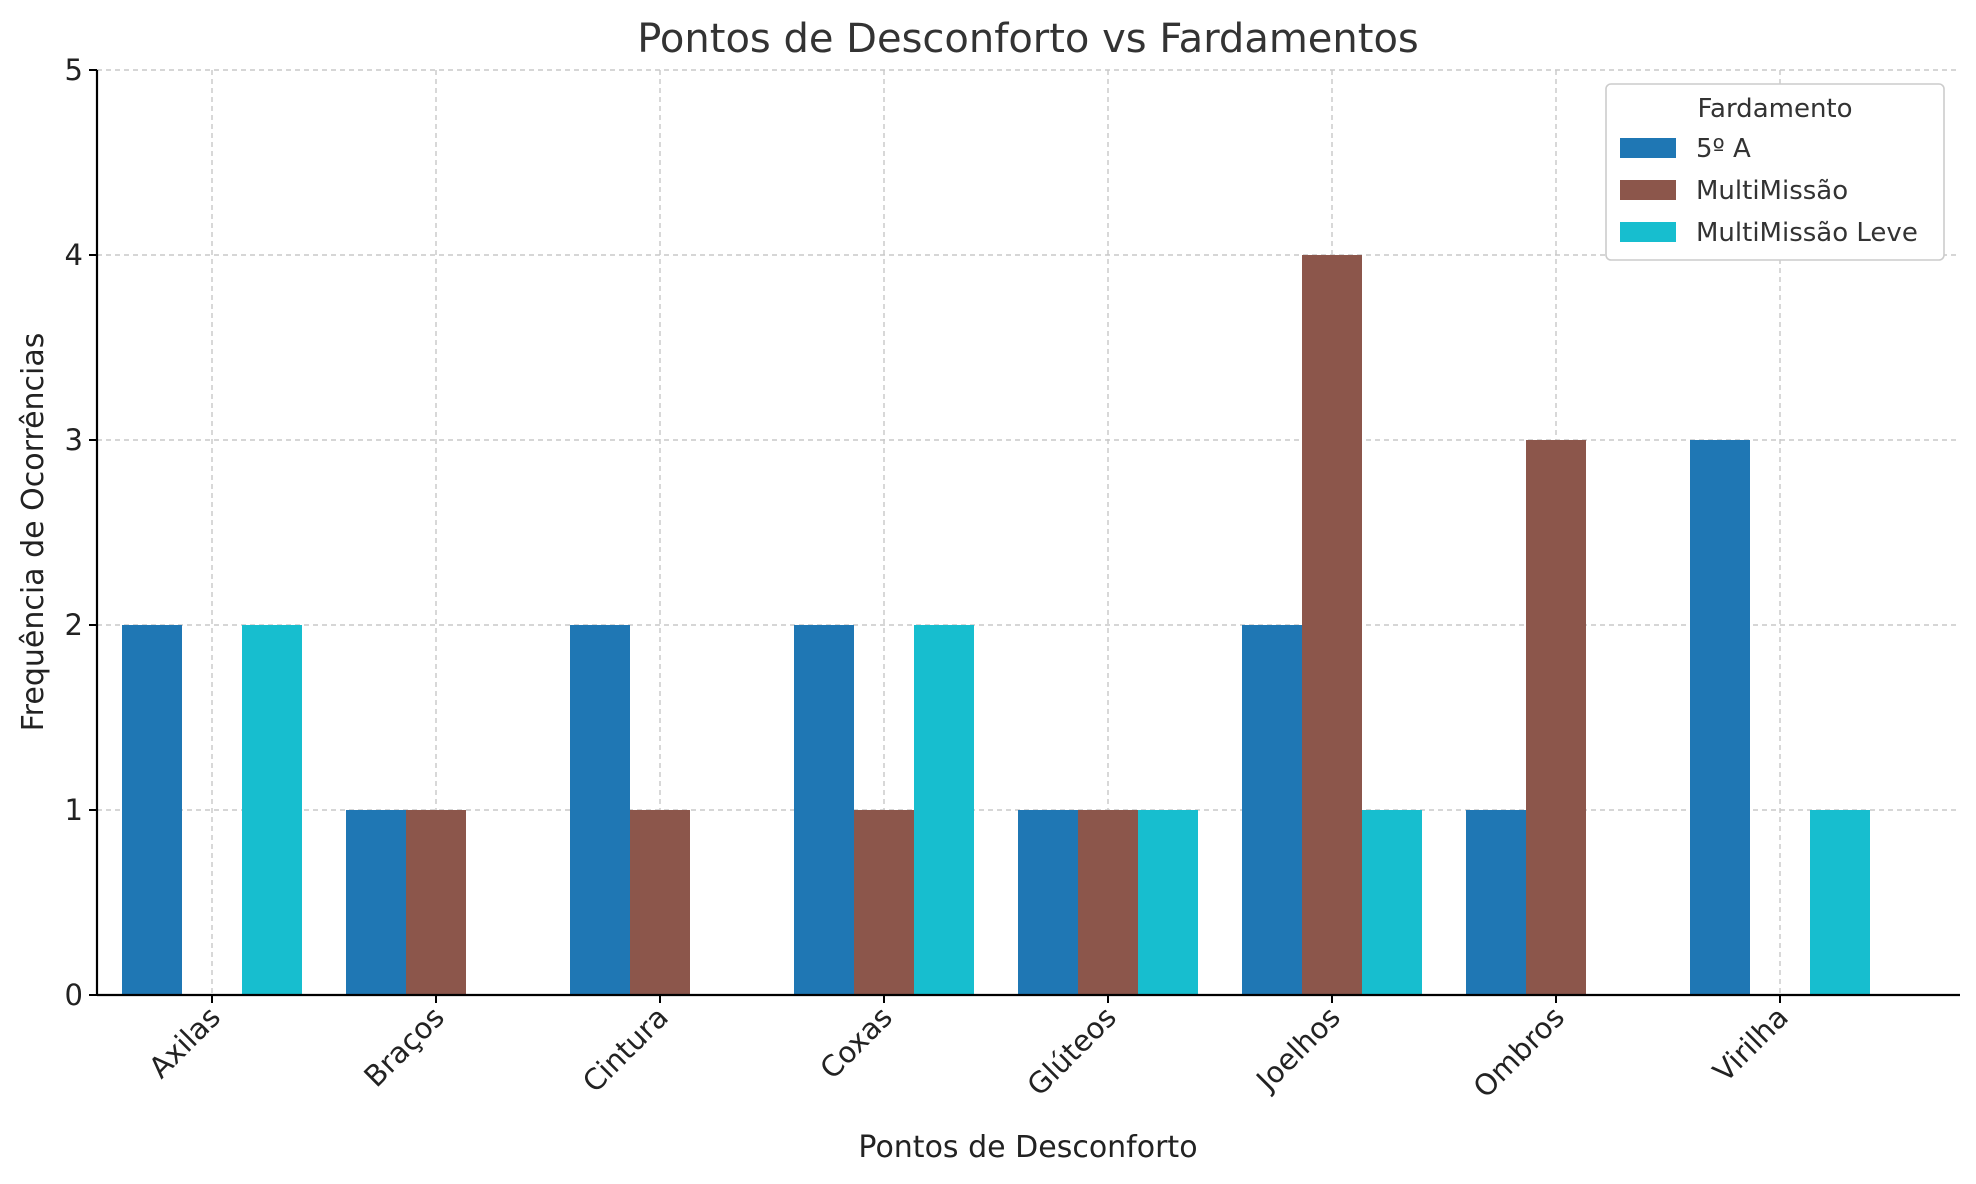 This screenshot has width=1976, height=1184. I want to click on bar-multimiss-o-cintura, so click(660, 902).